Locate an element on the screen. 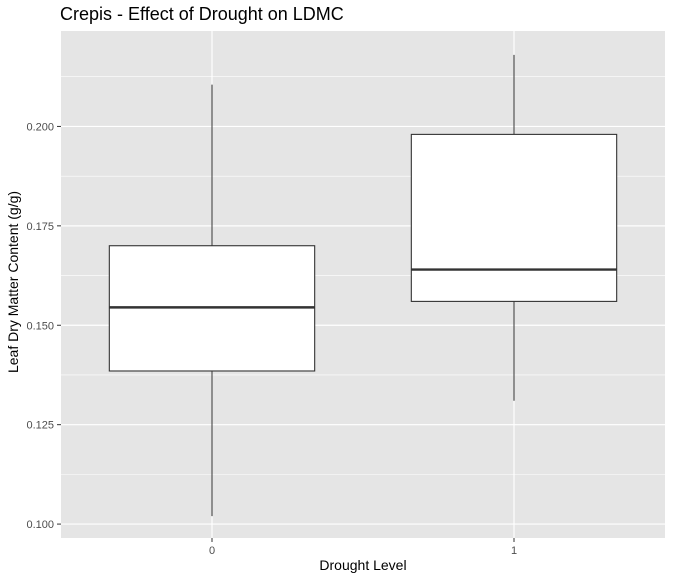 This screenshot has width=673, height=580. x-tick-label: 0 is located at coordinates (212, 551).